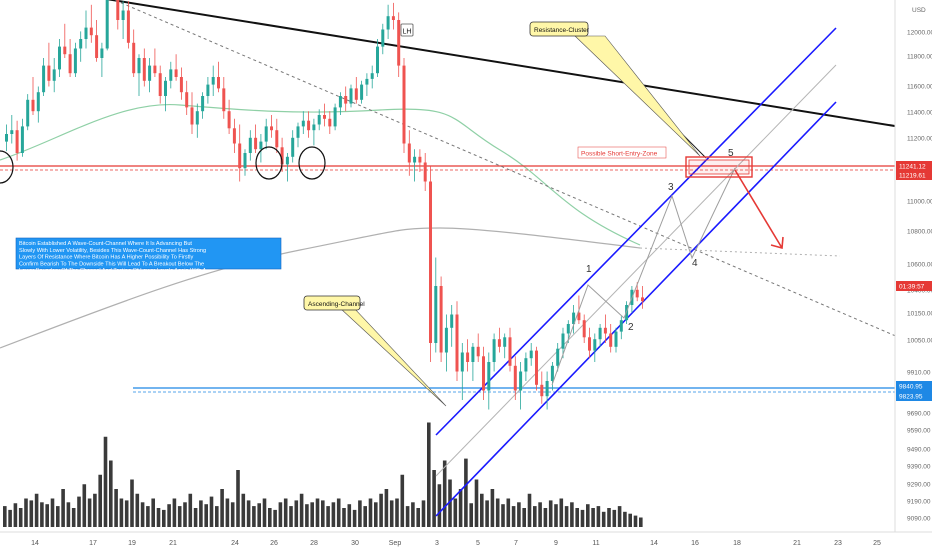  I want to click on time-tick-label: 9, so click(556, 543).